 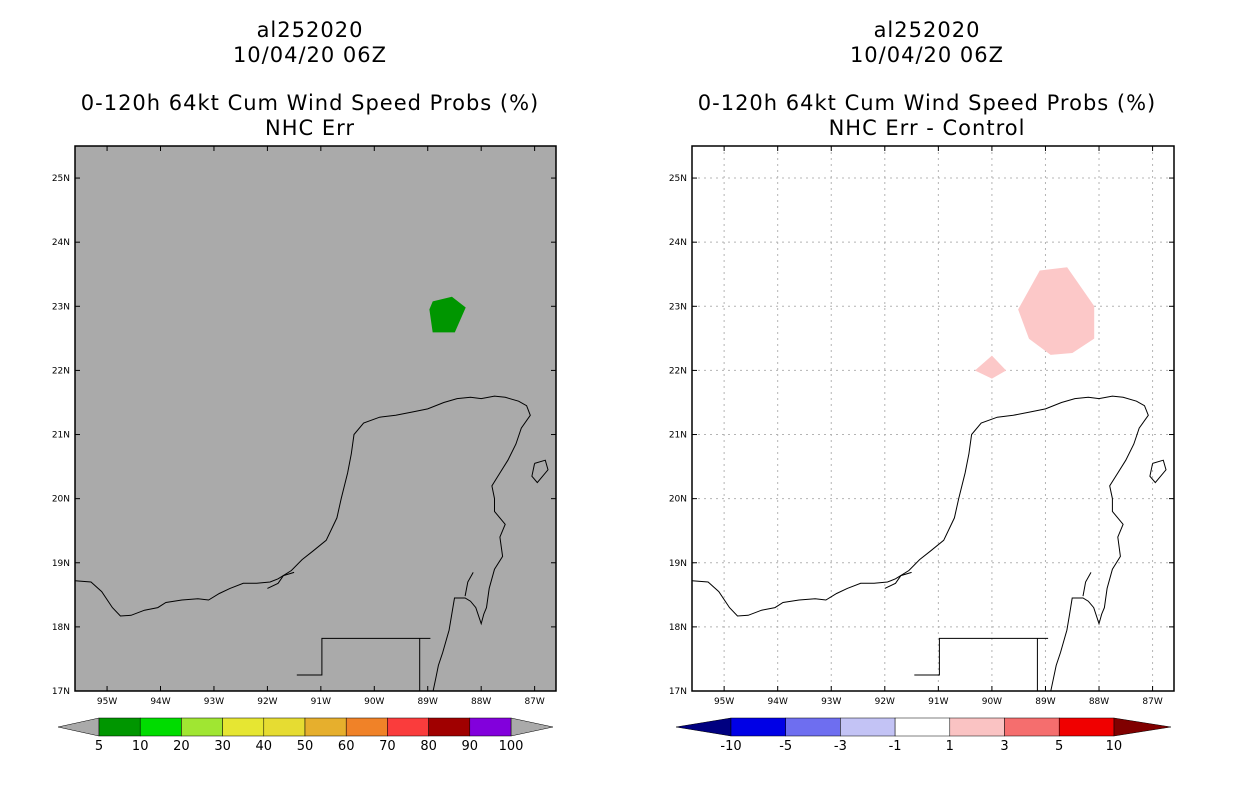 What do you see at coordinates (511, 746) in the screenshot?
I see `colorbar-label: 100` at bounding box center [511, 746].